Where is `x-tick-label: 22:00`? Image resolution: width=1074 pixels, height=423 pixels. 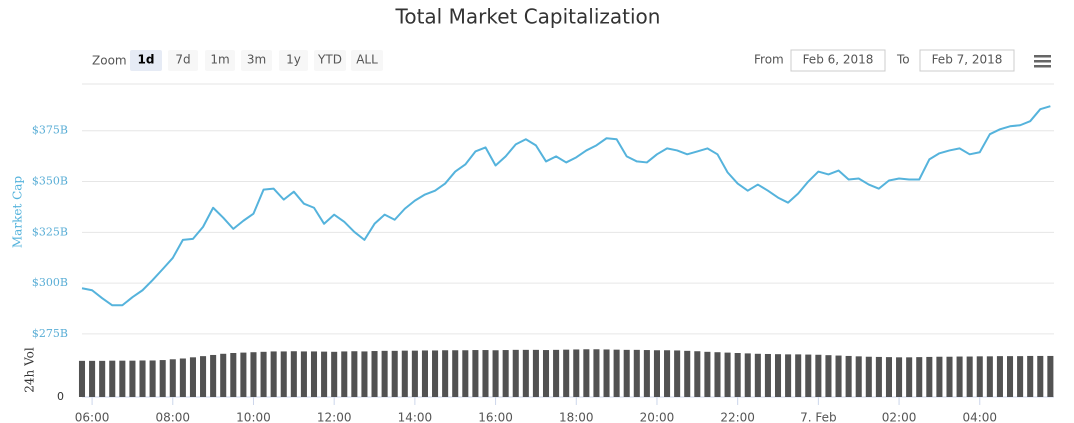
x-tick-label: 22:00 is located at coordinates (737, 417).